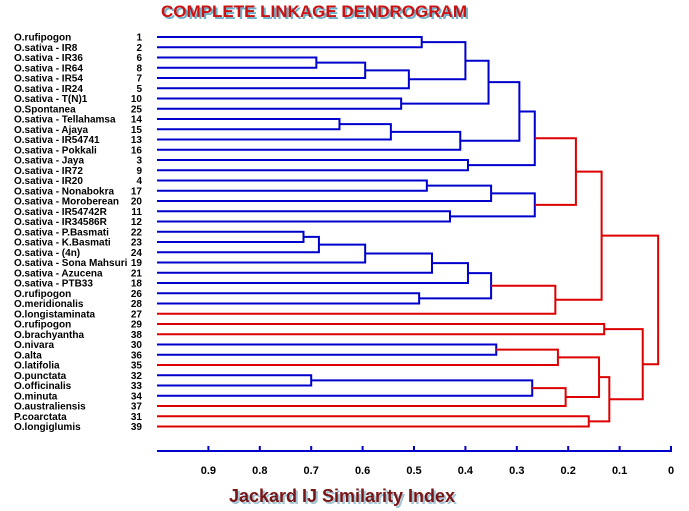  What do you see at coordinates (137, 232) in the screenshot?
I see `leaf-number: 22` at bounding box center [137, 232].